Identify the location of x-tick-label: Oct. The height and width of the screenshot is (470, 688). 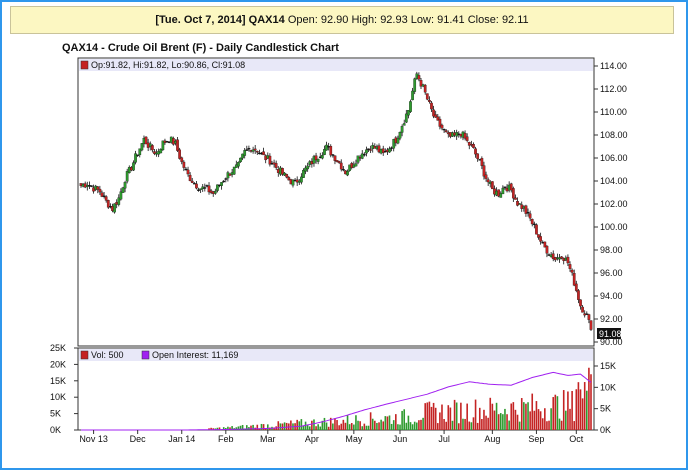
(576, 439).